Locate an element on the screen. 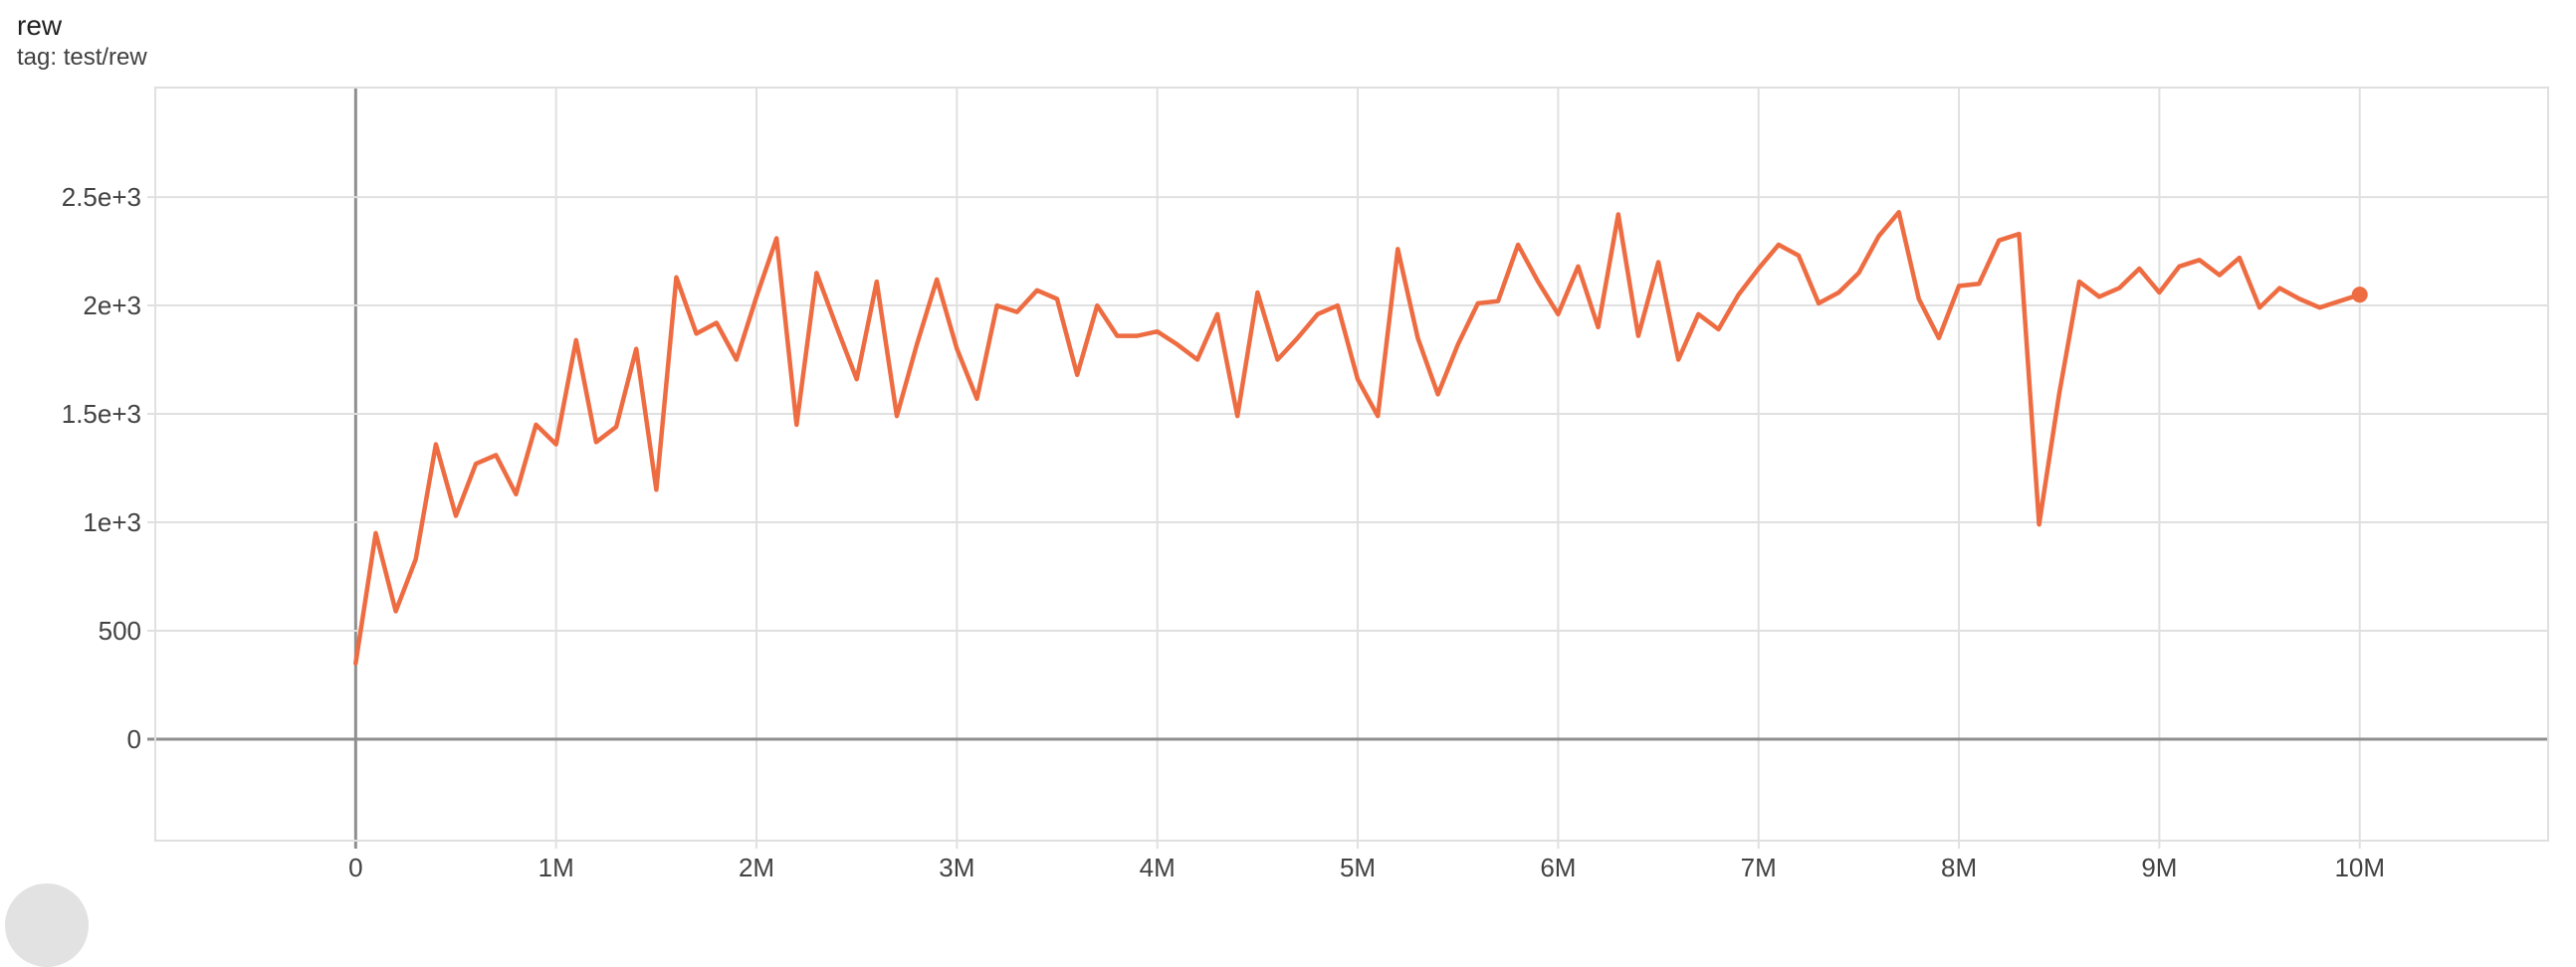 The image size is (2576, 967). x-tick-label: 0 is located at coordinates (355, 868).